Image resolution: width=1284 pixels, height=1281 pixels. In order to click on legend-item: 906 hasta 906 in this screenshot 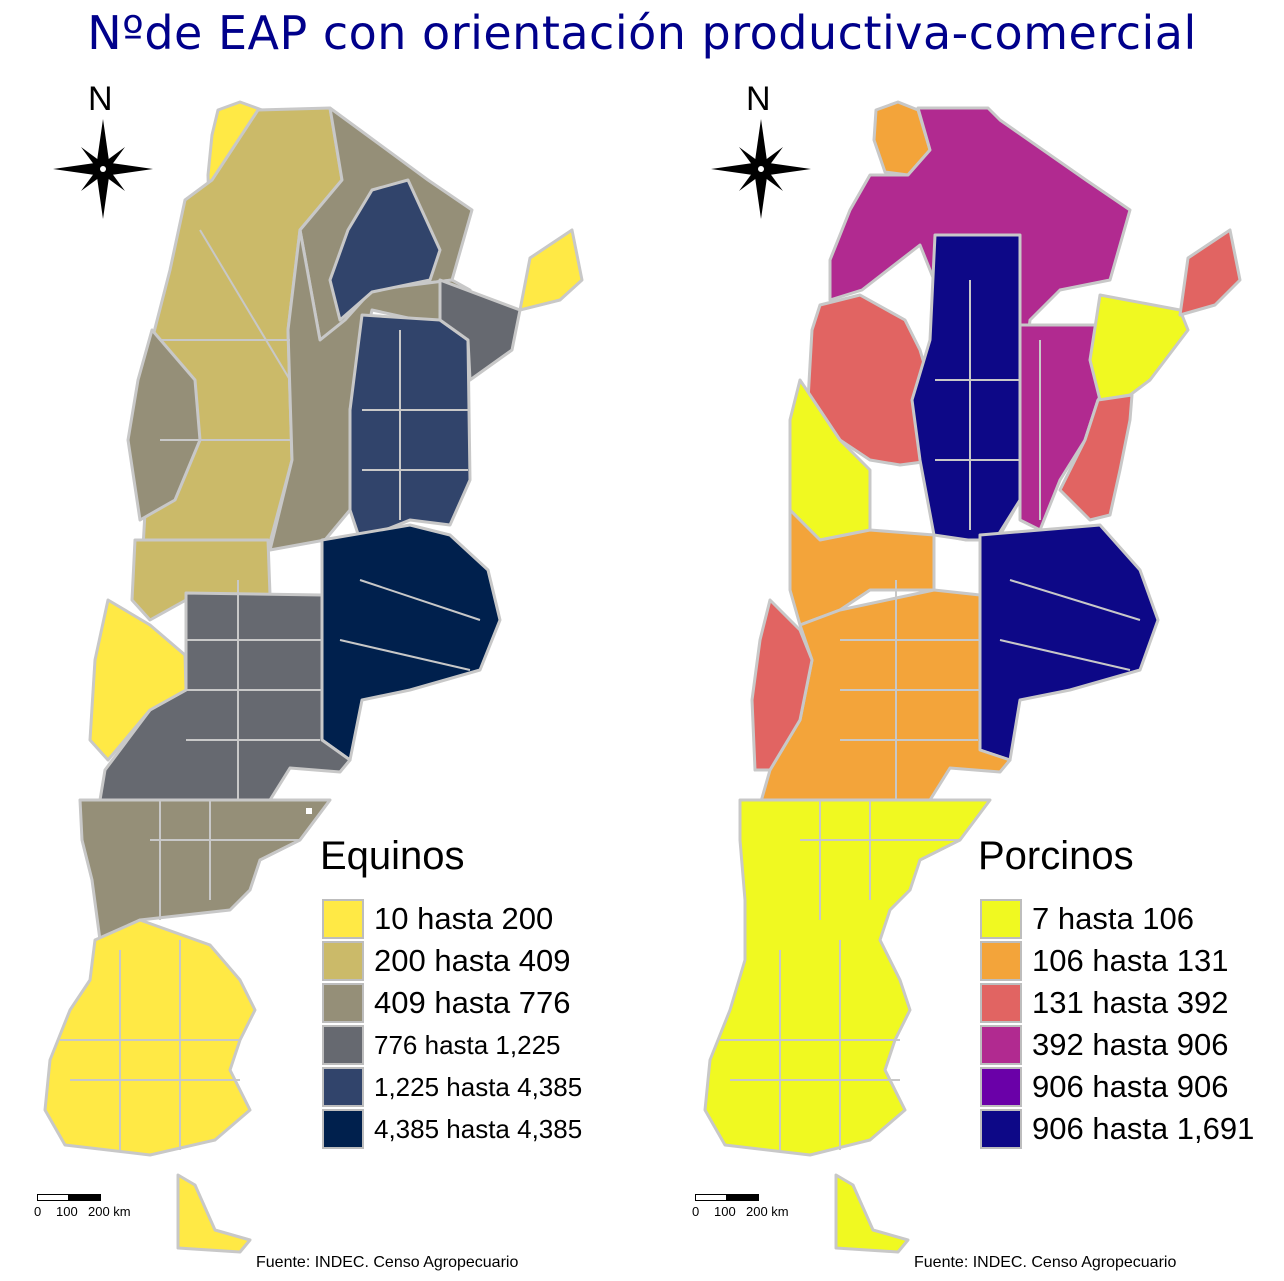, I will do `click(1117, 1087)`.